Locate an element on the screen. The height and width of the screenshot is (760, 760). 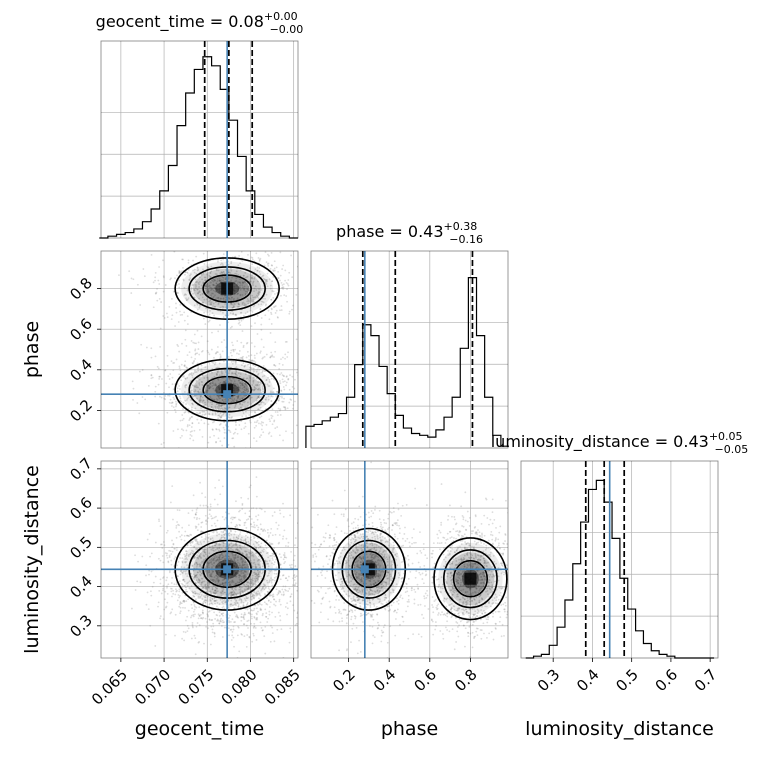
scatter-panel-geocent_time-luminosity_distance is located at coordinates (204, 559).